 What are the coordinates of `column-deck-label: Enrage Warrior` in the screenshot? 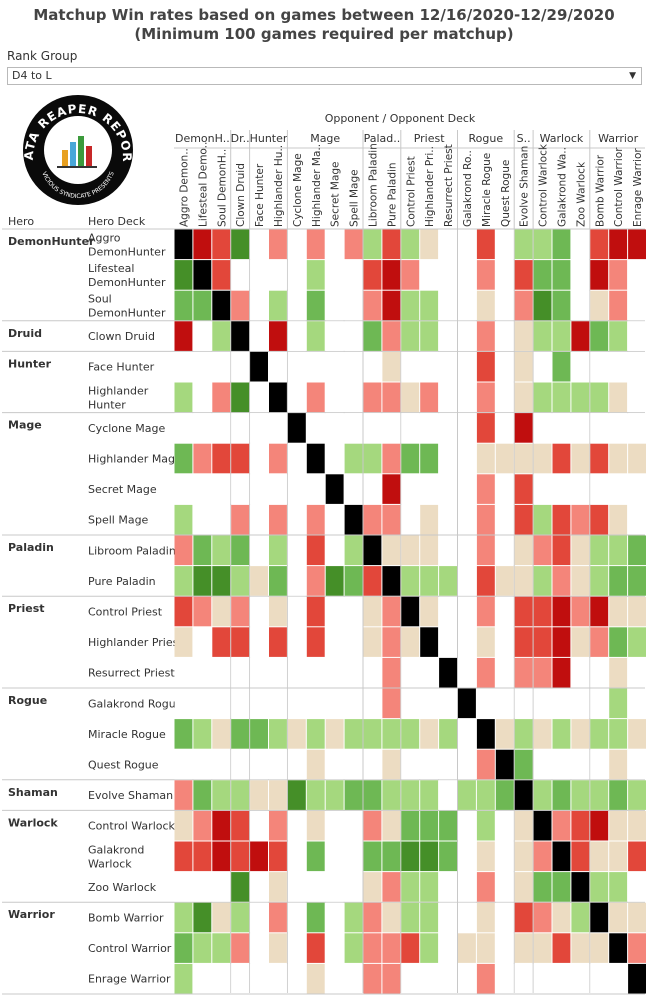 It's located at (638, 187).